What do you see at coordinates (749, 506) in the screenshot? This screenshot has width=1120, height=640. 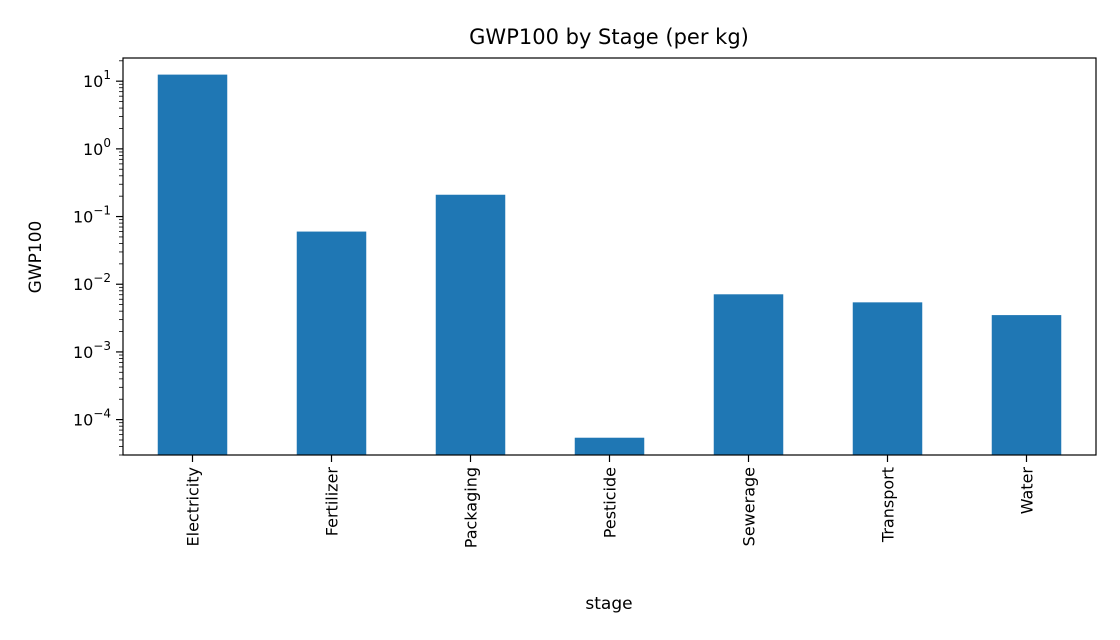 I see `x-tick-label: Sewerage` at bounding box center [749, 506].